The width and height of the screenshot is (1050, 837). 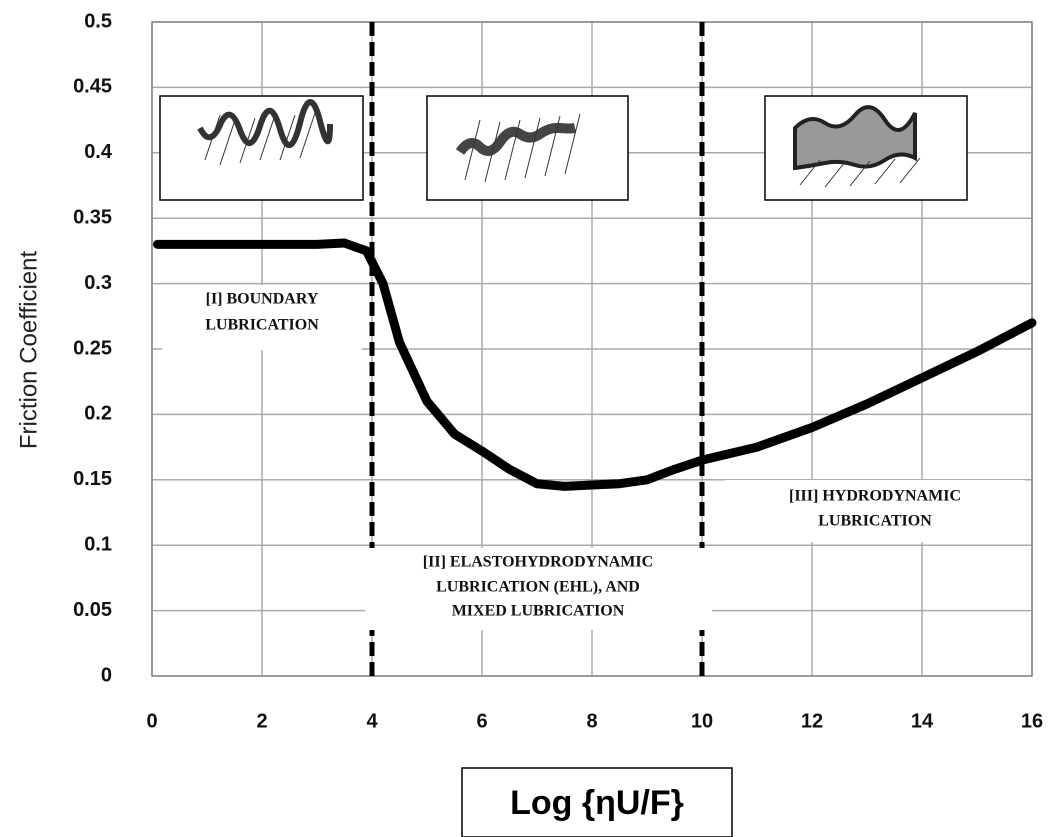 What do you see at coordinates (812, 721) in the screenshot?
I see `x-tick-label: 12` at bounding box center [812, 721].